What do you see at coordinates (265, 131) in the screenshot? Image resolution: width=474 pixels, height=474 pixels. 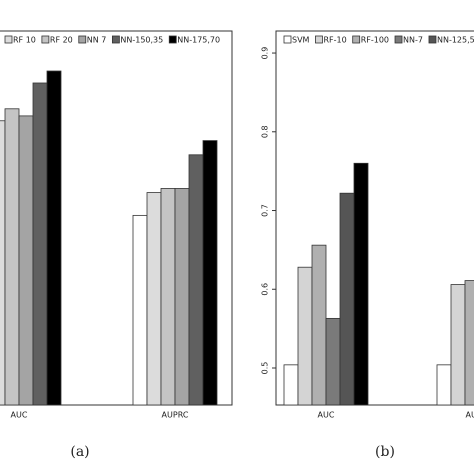 I see `y-tick-label: 0.8` at bounding box center [265, 131].